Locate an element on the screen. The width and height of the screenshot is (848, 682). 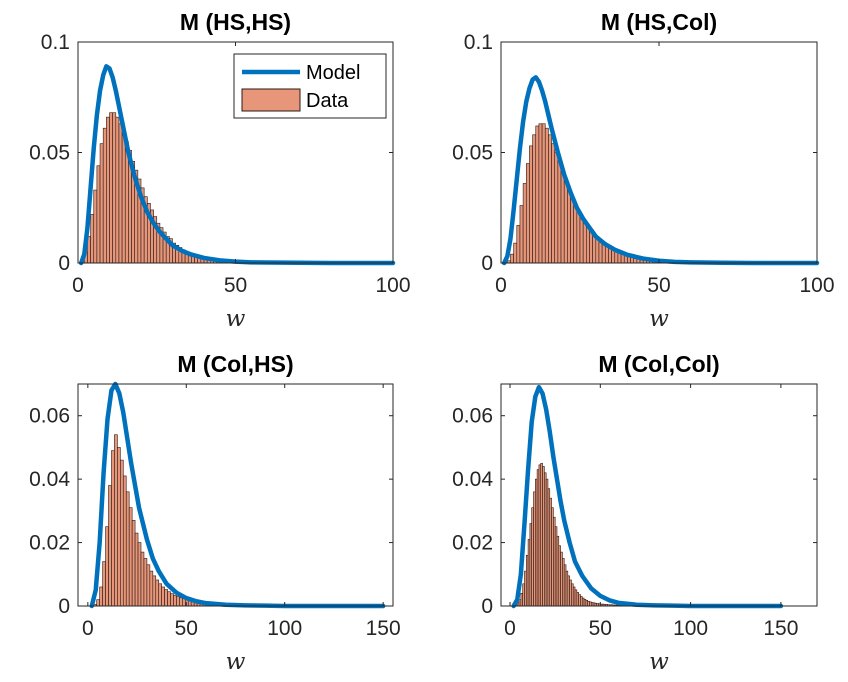
legend-data-label: Data is located at coordinates (327, 101).